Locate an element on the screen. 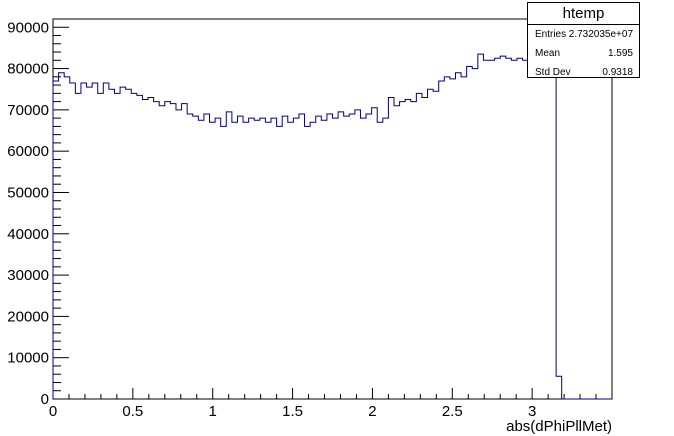 This screenshot has height=436, width=674. stats-value: 1.595 is located at coordinates (620, 53).